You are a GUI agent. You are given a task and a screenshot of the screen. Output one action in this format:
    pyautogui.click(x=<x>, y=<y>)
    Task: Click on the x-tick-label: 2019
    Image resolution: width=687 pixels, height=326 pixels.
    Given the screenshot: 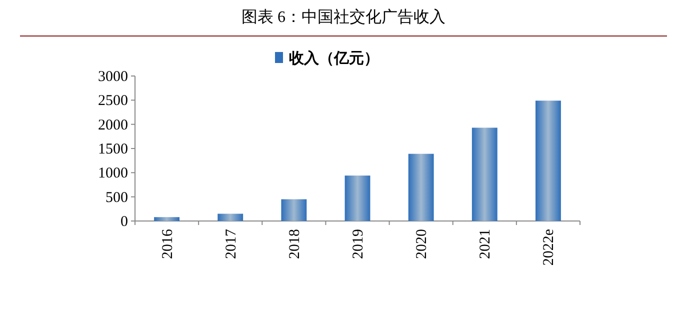 What is the action you would take?
    pyautogui.click(x=358, y=244)
    